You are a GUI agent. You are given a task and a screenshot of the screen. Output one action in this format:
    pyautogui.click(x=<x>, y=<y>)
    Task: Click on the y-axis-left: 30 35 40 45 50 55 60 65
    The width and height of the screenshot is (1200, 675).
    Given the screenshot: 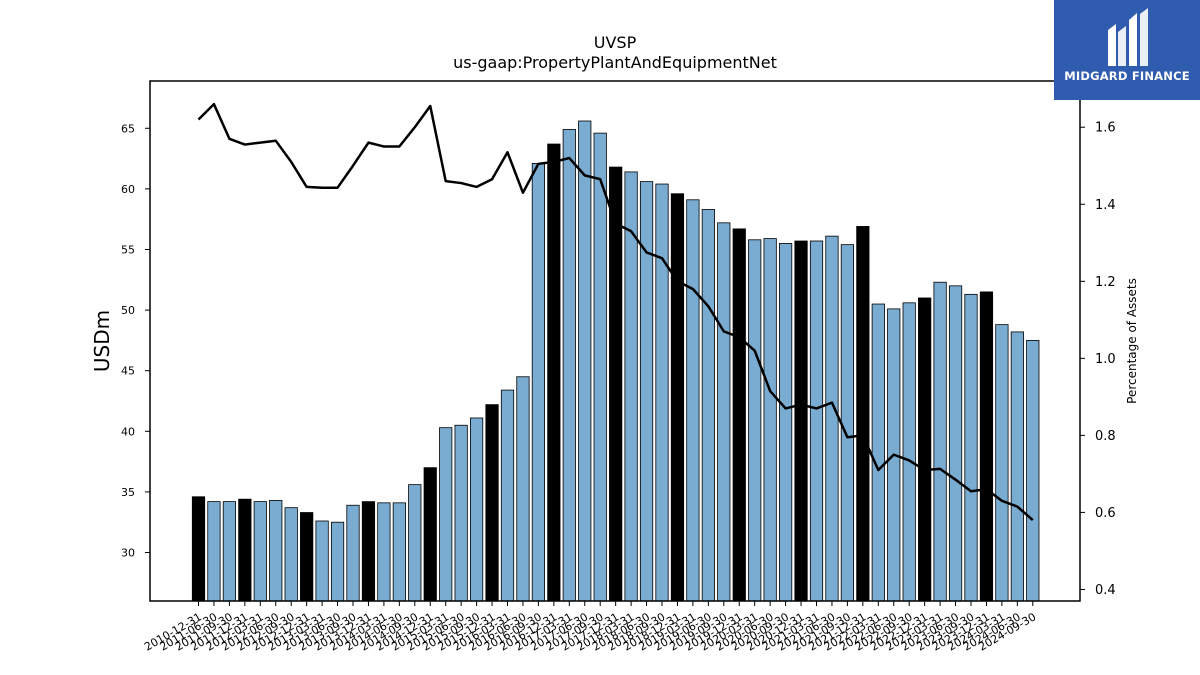 What is the action you would take?
    pyautogui.click(x=135, y=341)
    